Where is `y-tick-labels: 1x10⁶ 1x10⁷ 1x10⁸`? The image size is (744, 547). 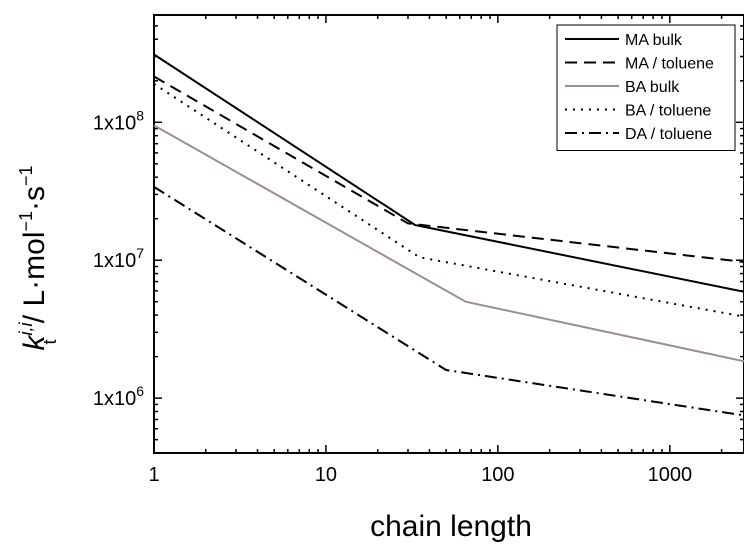 y-tick-labels: 1x10⁶ 1x10⁷ 1x10⁸ is located at coordinates (118, 258).